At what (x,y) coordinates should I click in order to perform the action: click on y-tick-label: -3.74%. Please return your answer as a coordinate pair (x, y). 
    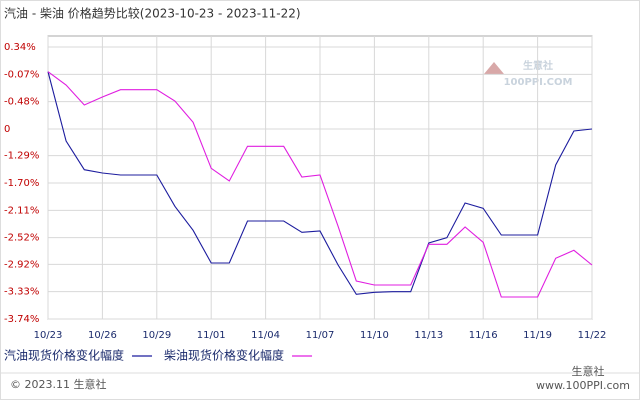
    Looking at the image, I should click on (21, 319).